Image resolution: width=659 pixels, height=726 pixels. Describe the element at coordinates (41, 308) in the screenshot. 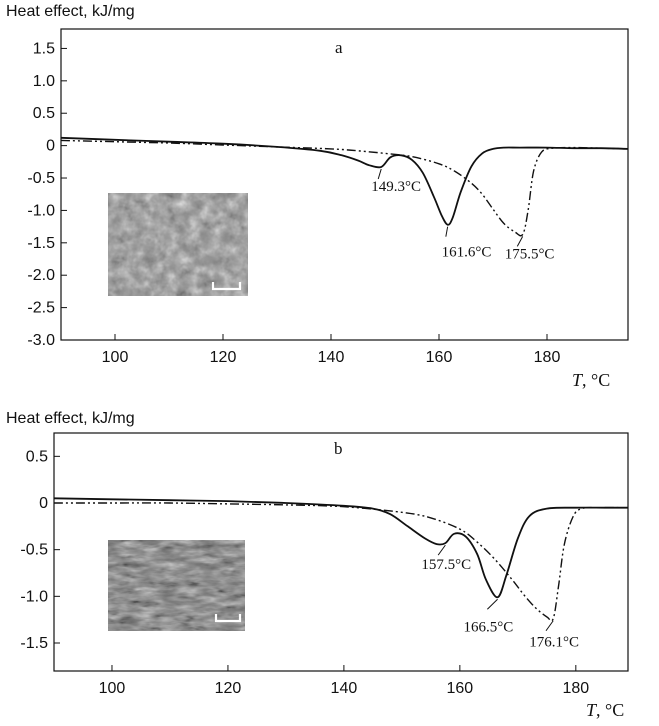

I see `y-tick-label: -2.5` at that location.